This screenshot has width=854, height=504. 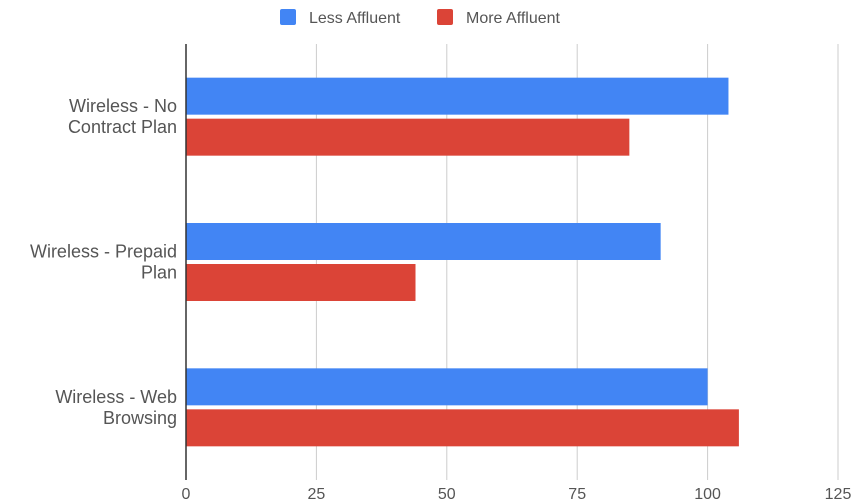 I want to click on category-label: Wireless - Prepaid Plan, so click(x=103, y=262).